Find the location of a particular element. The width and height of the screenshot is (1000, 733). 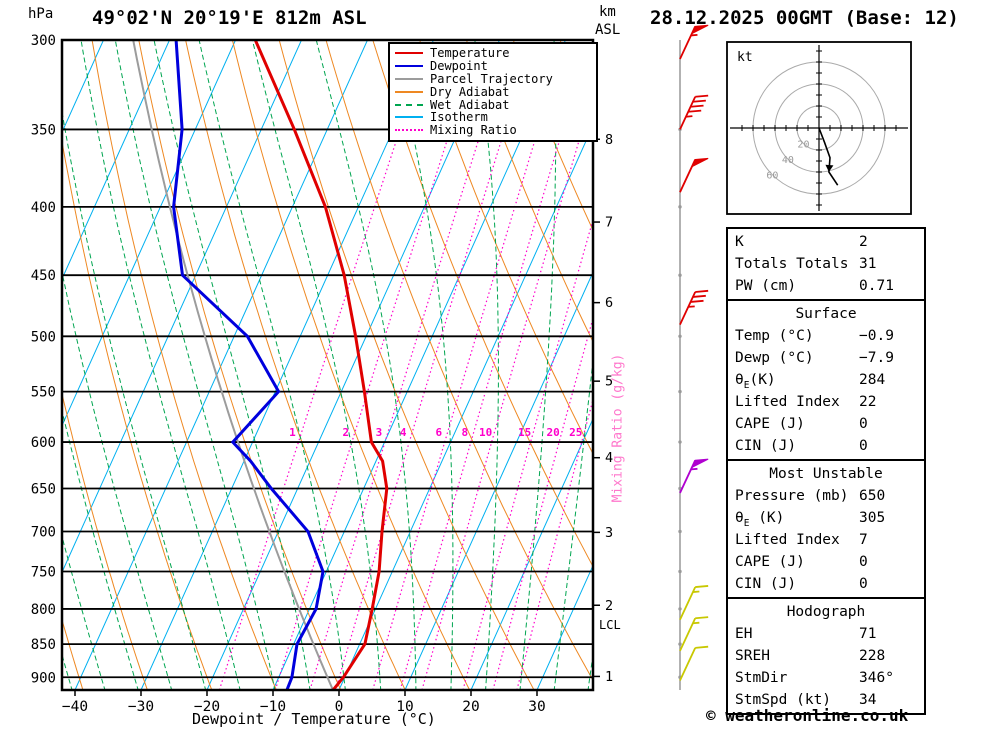

table-row: PW (cm) 0.71 is located at coordinates (826, 286).